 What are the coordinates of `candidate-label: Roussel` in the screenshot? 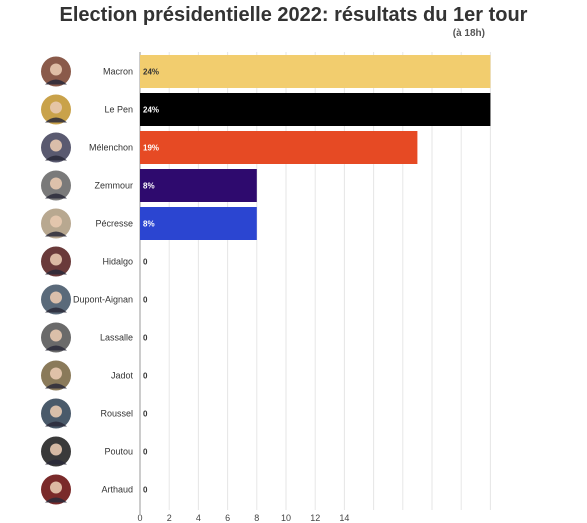 It's located at (116, 414).